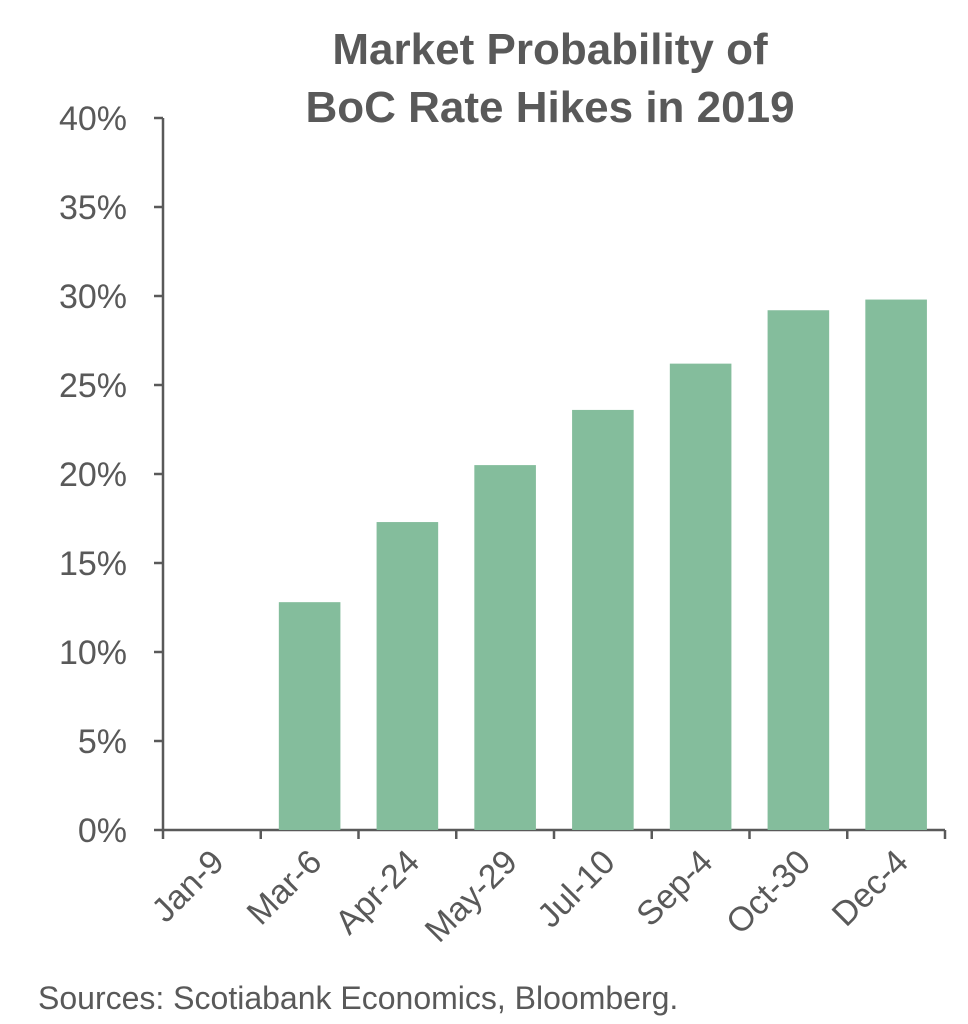 This screenshot has height=1024, width=968. What do you see at coordinates (471, 896) in the screenshot?
I see `x-tick-label: May-29` at bounding box center [471, 896].